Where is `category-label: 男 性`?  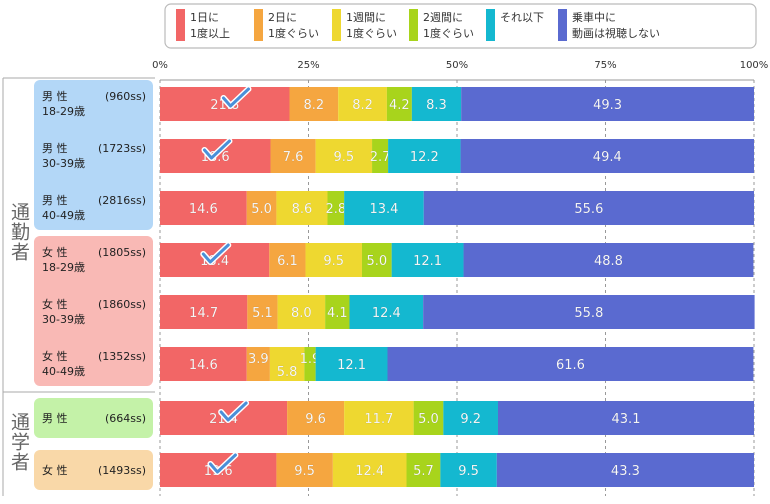
category-label: 男 性 is located at coordinates (55, 418).